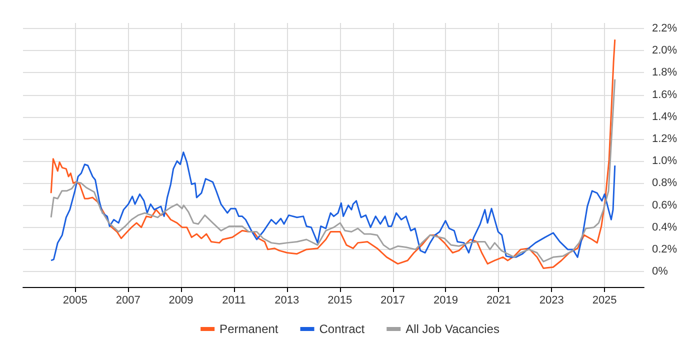 The width and height of the screenshot is (700, 350). I want to click on y-tick-label: 0.2%, so click(665, 249).